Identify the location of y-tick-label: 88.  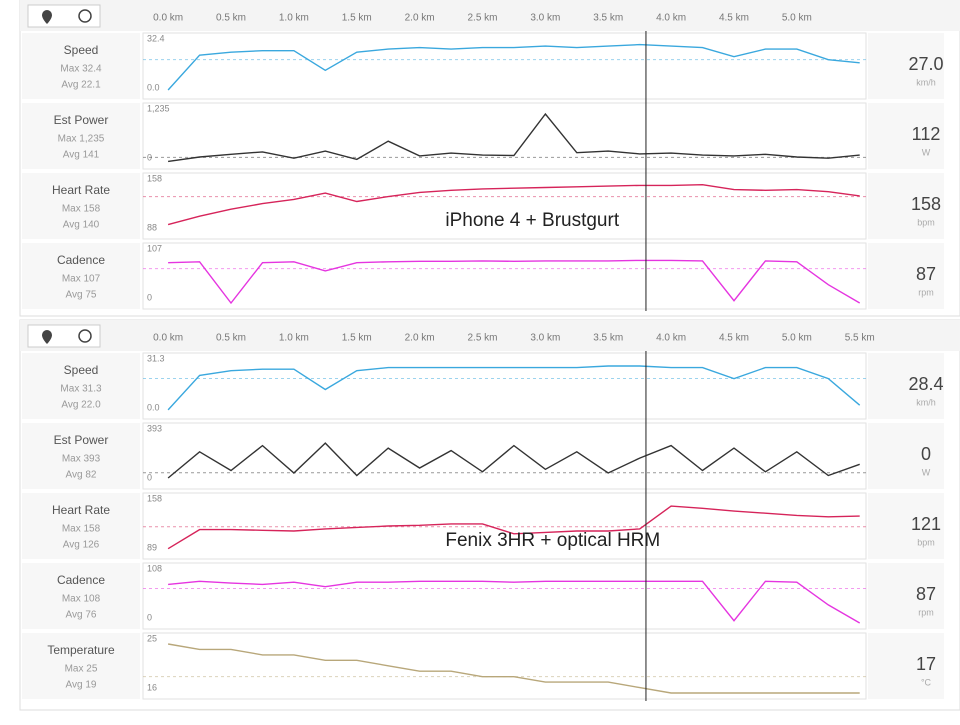
(152, 227).